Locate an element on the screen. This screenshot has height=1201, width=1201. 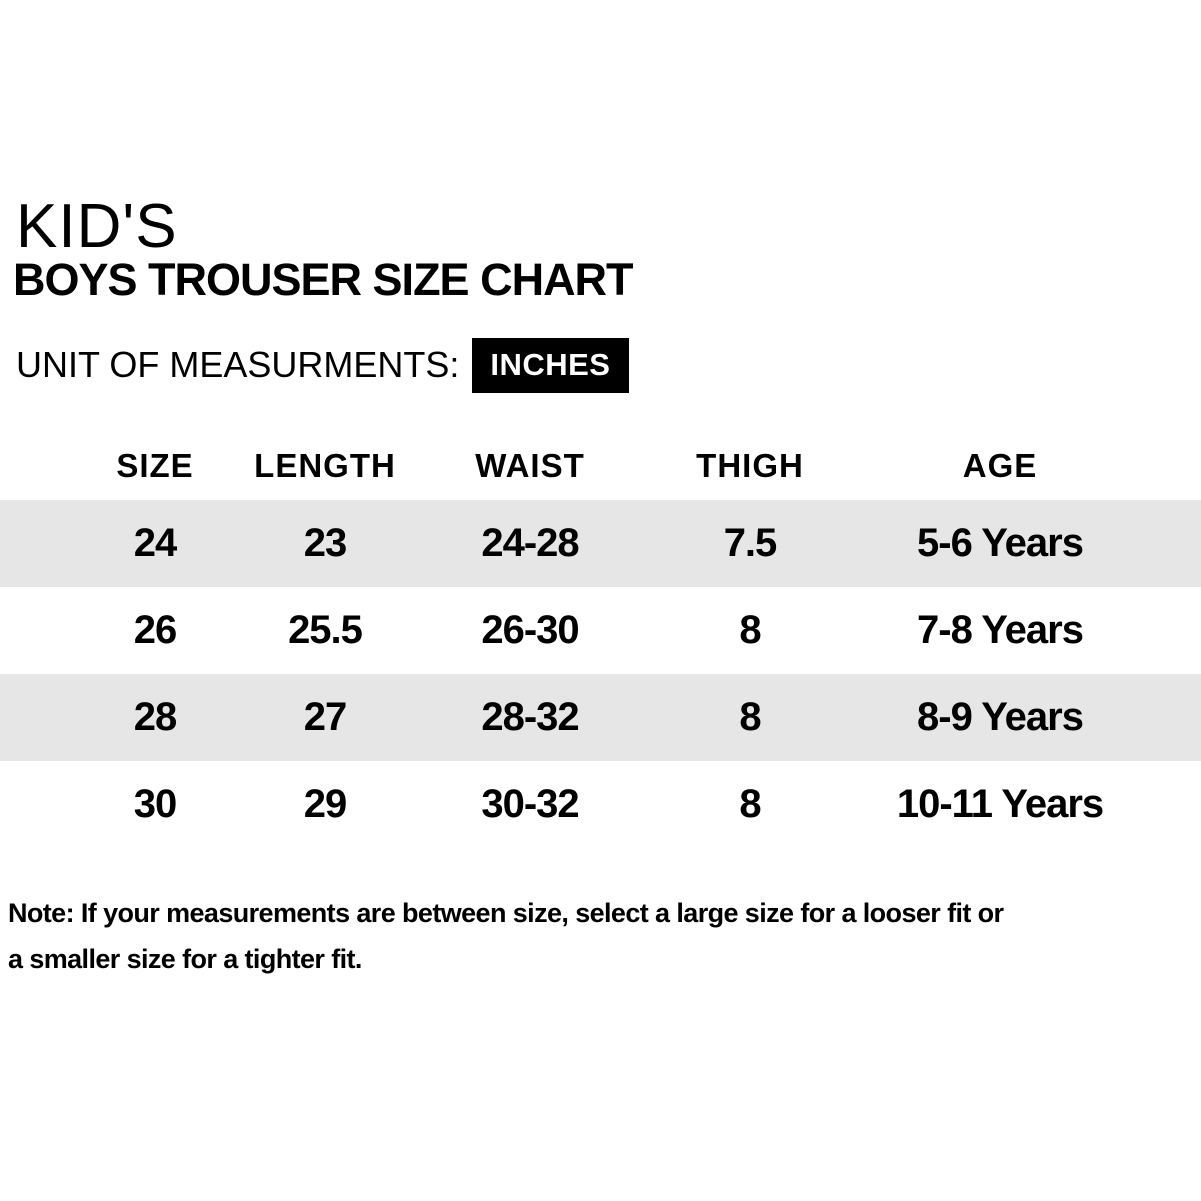
header-cell-size: SIZE is located at coordinates (155, 465).